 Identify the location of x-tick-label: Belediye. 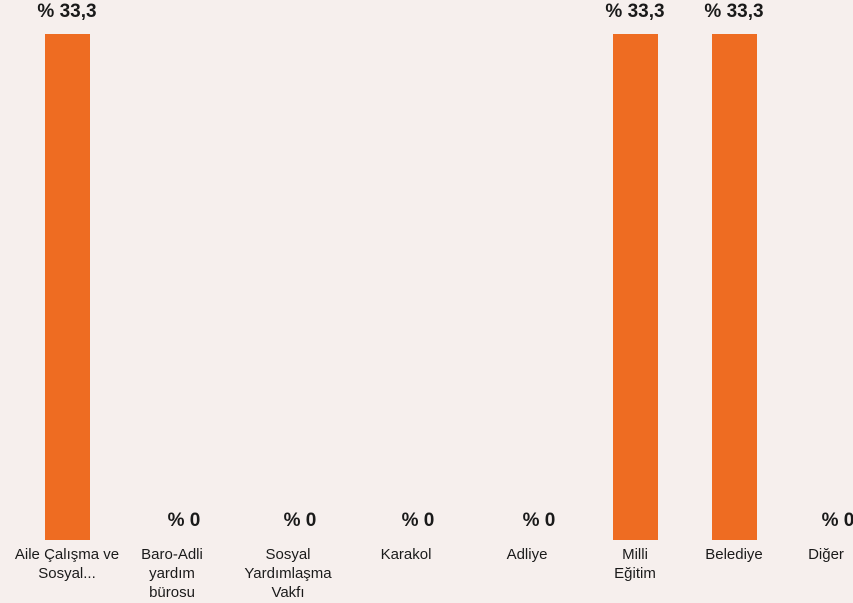
(734, 554).